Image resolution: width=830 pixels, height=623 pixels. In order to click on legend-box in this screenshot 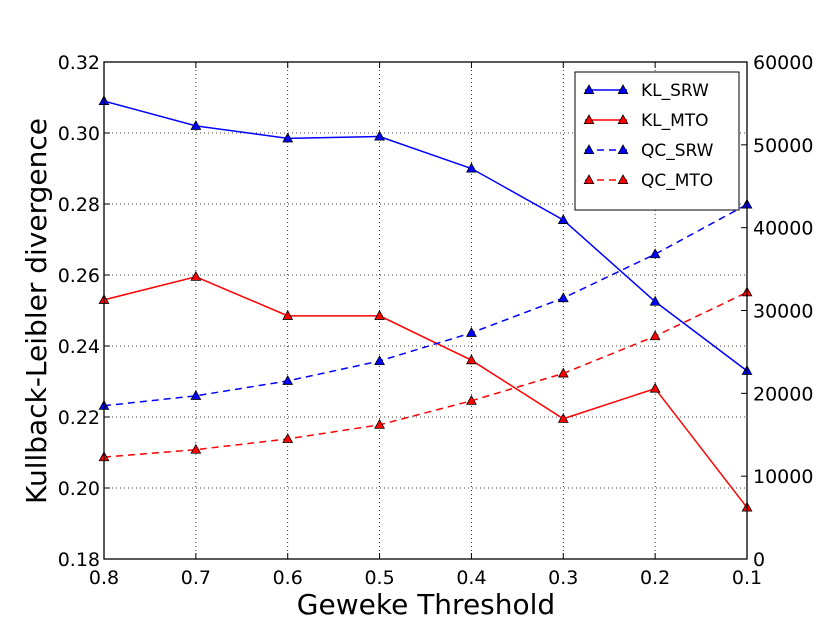, I will do `click(657, 141)`.